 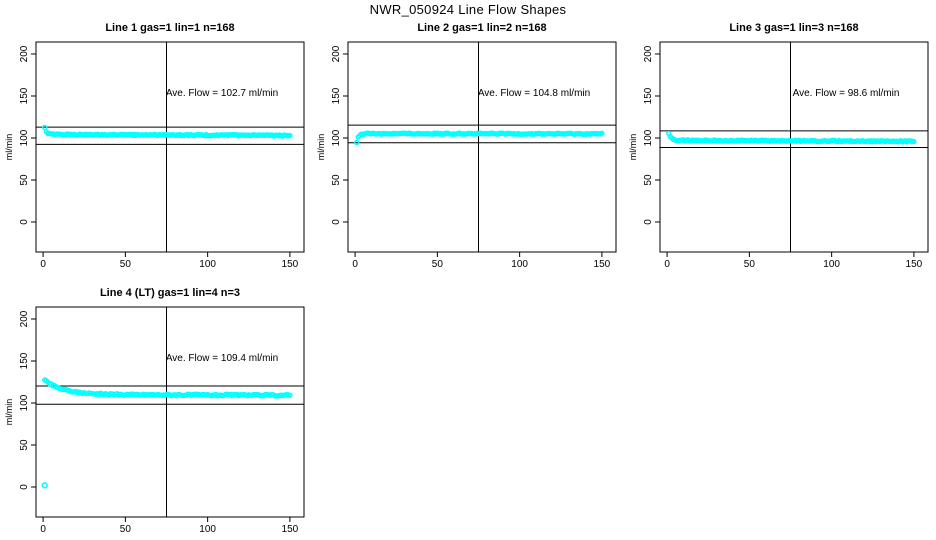 I want to click on panel-title-line3: Line 3 gas=1 lin=3 n=168, so click(x=794, y=28).